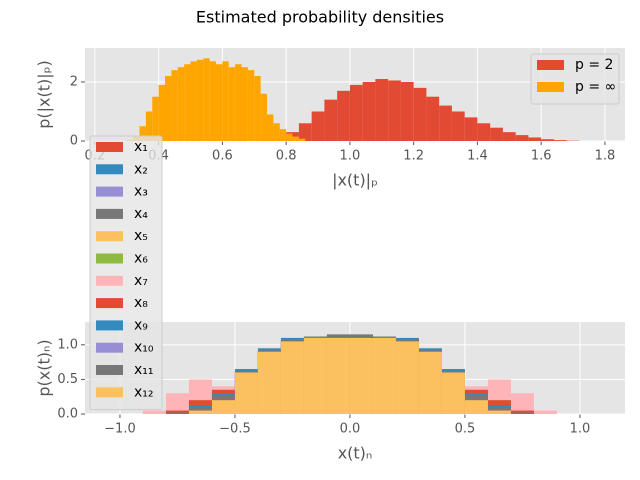 Image resolution: width=640 pixels, height=480 pixels. I want to click on y-tick-label: 0, so click(74, 141).